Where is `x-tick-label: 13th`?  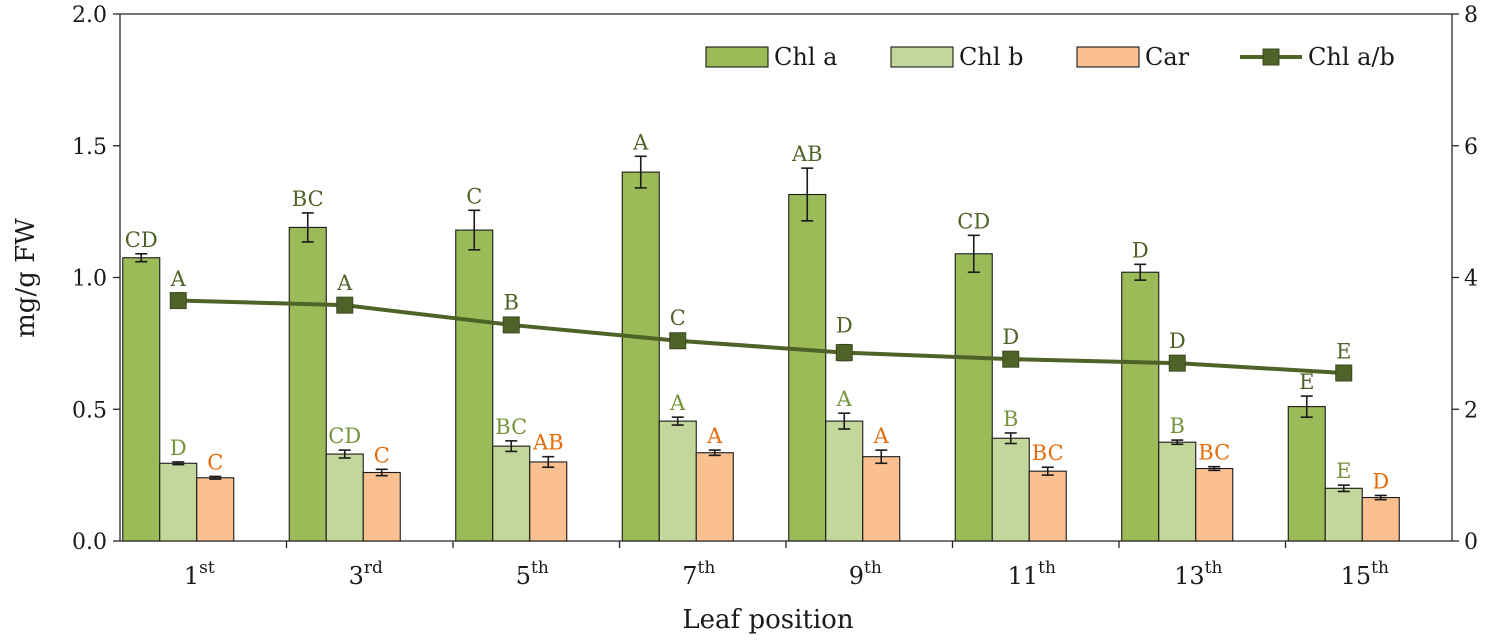
x-tick-label: 13th is located at coordinates (1198, 574).